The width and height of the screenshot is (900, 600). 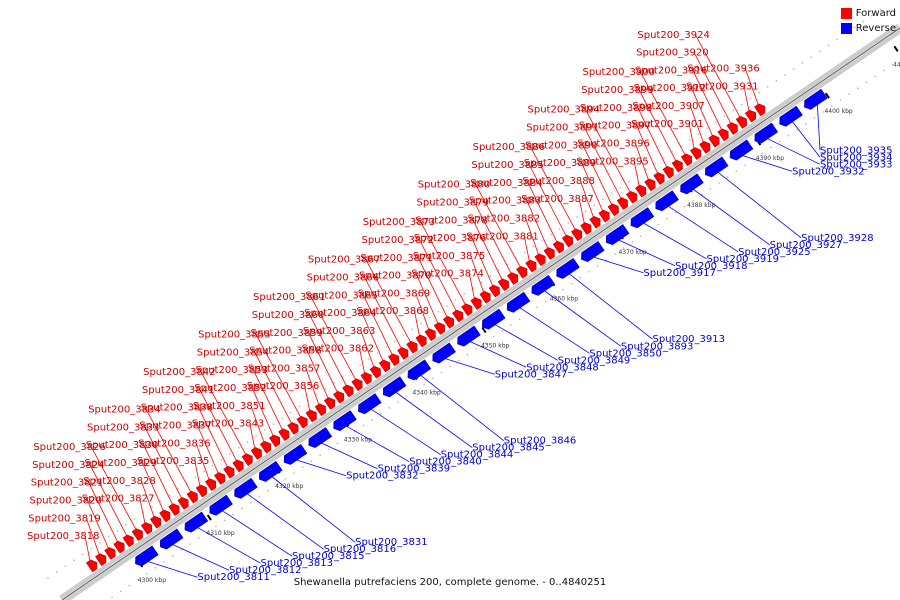 What do you see at coordinates (723, 69) in the screenshot?
I see `gene-label: Sput200_3936` at bounding box center [723, 69].